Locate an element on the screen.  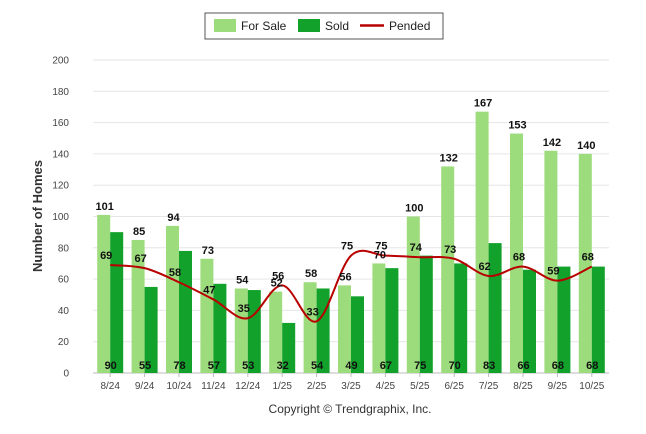
label-for-sale-11/24: 73 is located at coordinates (208, 251).